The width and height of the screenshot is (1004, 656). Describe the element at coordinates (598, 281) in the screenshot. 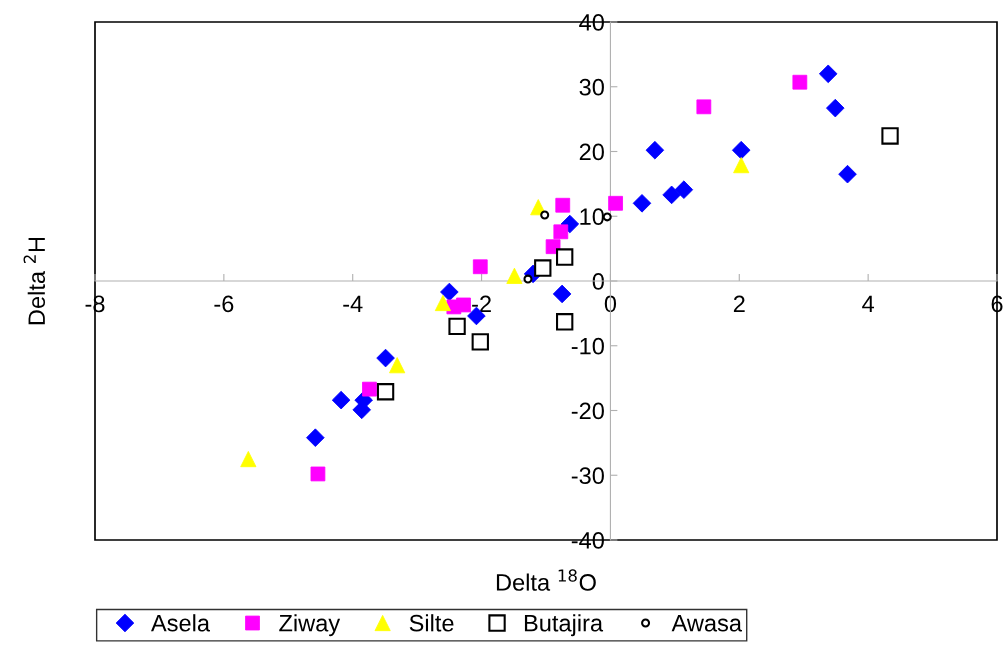

I see `y-tick-label: 0` at that location.